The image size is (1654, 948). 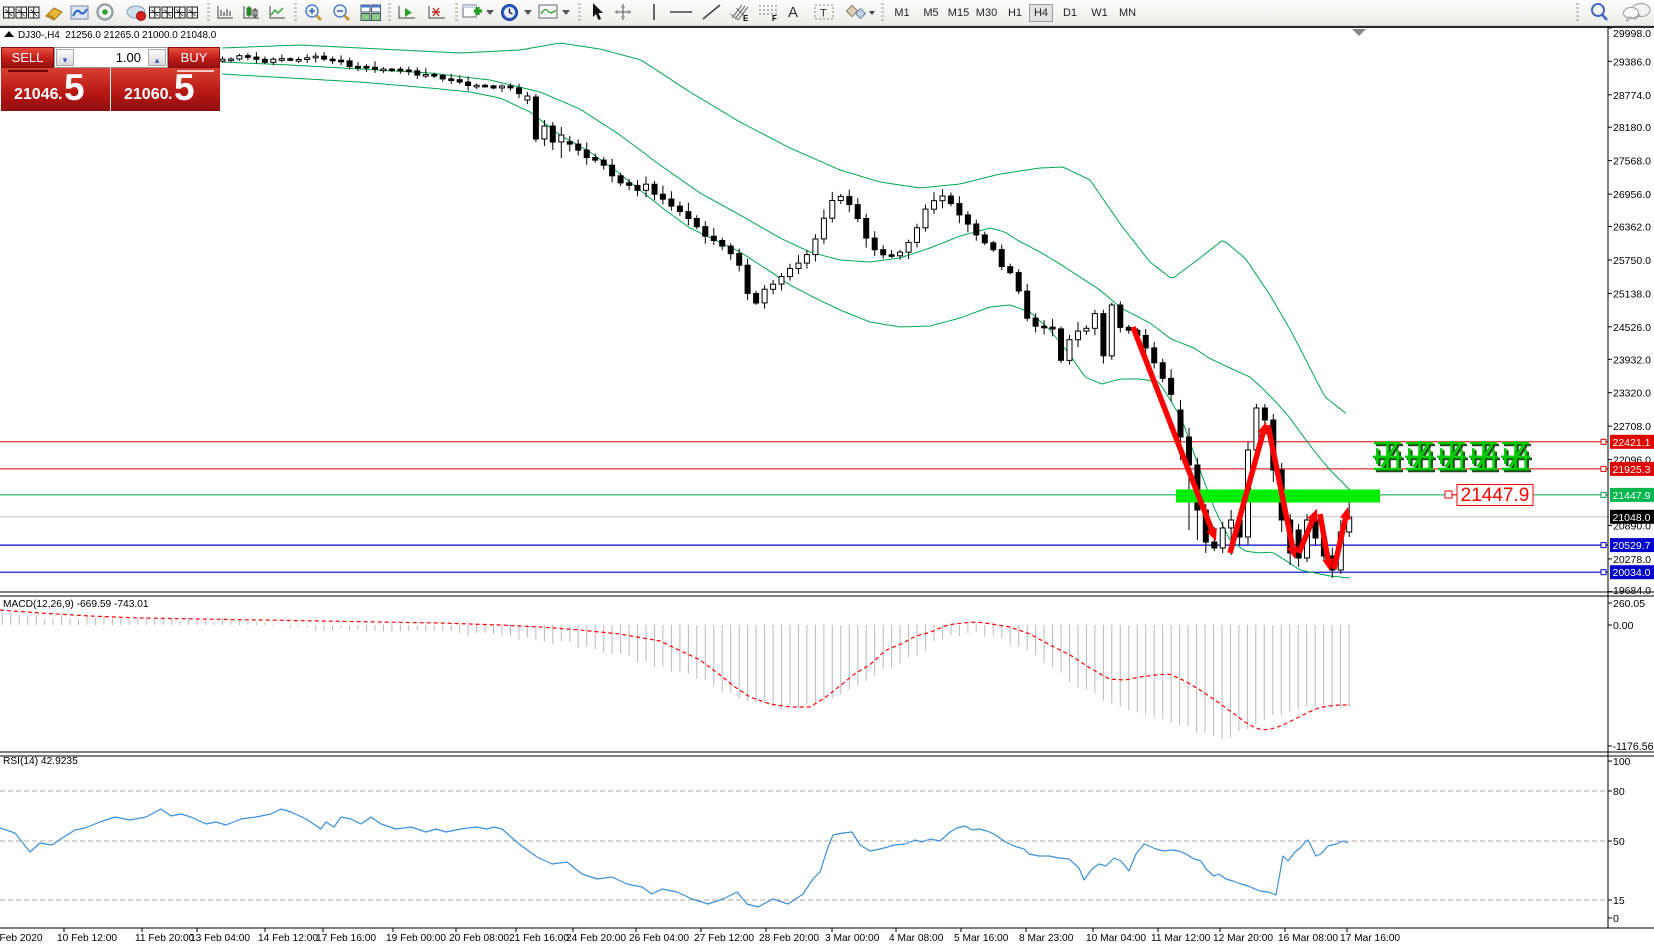 I want to click on svg-text: 50, so click(x=1619, y=842).